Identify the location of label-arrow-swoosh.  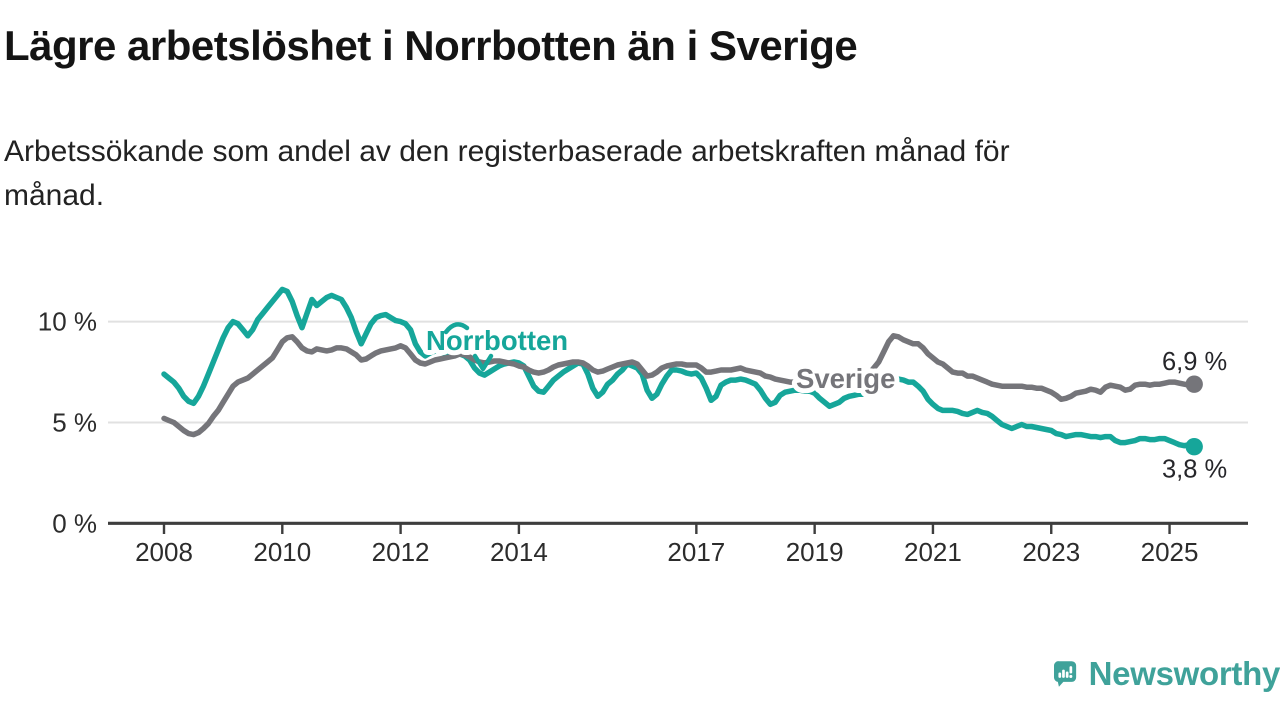
(456, 328).